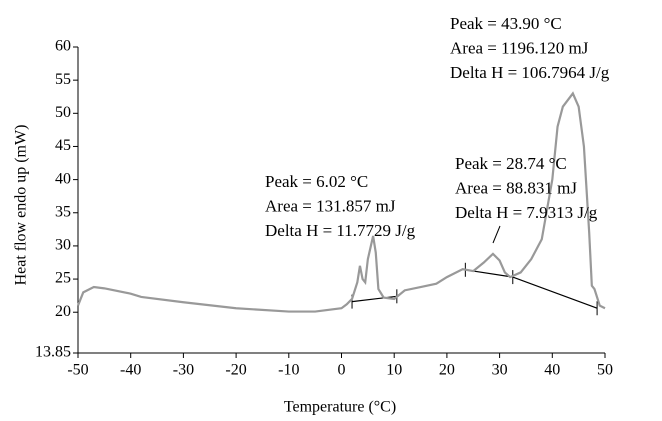  What do you see at coordinates (394, 370) in the screenshot?
I see `x-tick-label: 10` at bounding box center [394, 370].